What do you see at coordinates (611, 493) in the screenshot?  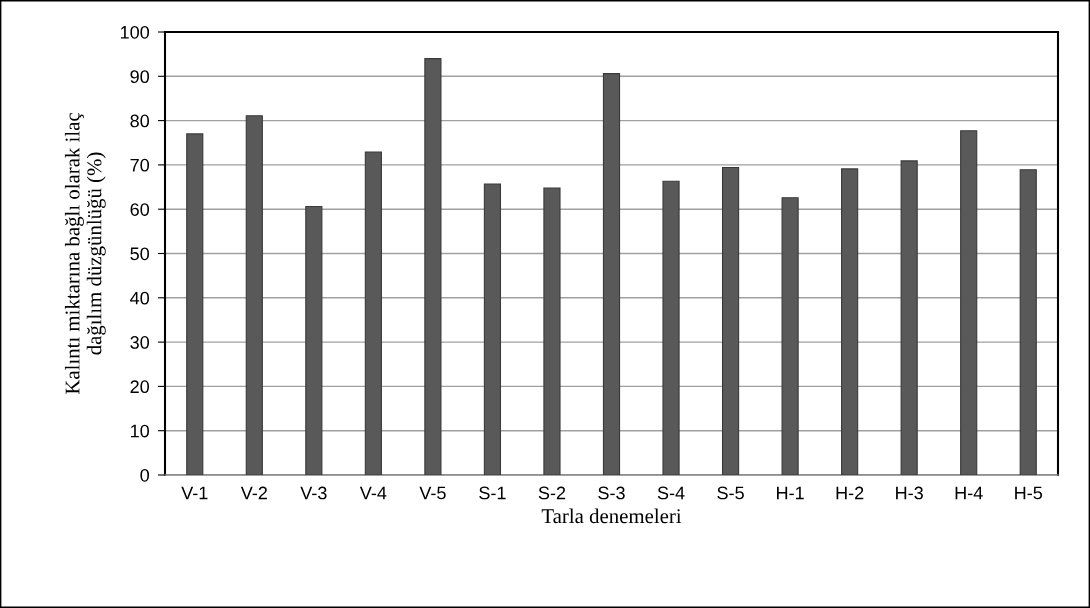 I see `x-tick-label: S-3` at bounding box center [611, 493].